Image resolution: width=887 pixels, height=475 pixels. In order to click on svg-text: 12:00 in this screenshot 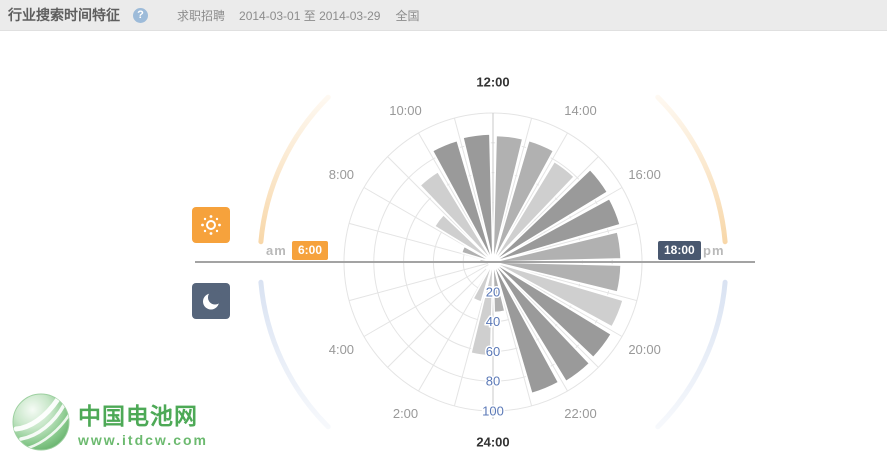, I will do `click(492, 82)`.